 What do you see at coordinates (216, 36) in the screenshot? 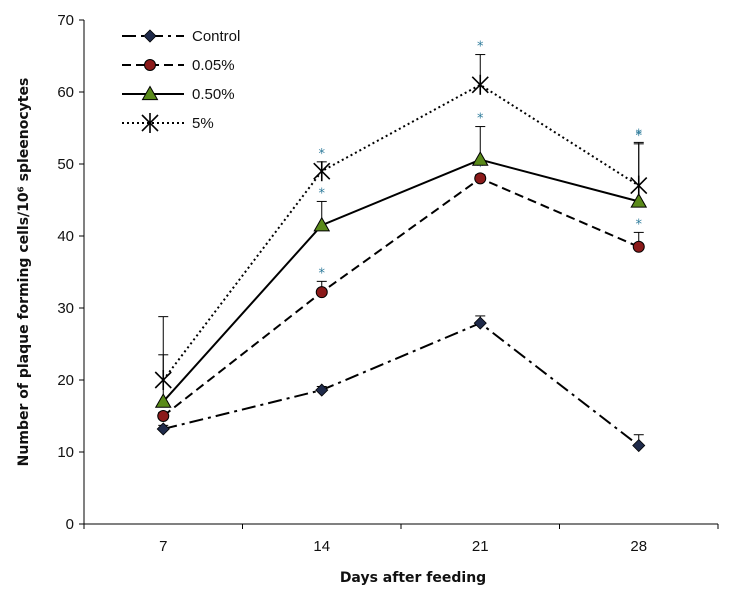
I see `legend-label: Control` at bounding box center [216, 36].